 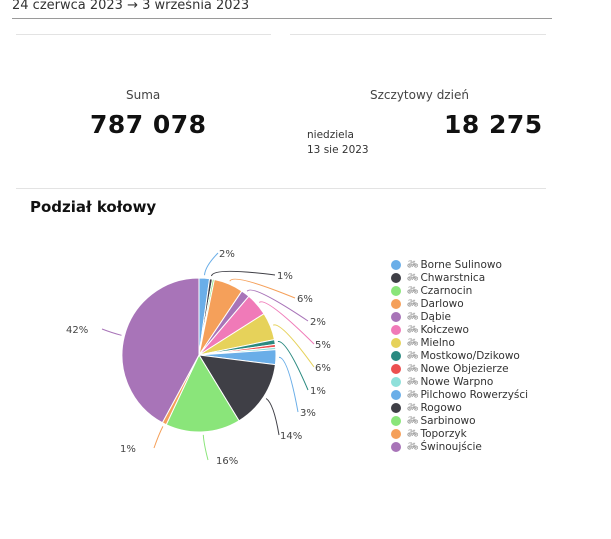 I want to click on legend-item-swinoujscie: 🚲︎ Świnoujście, so click(x=459, y=446).